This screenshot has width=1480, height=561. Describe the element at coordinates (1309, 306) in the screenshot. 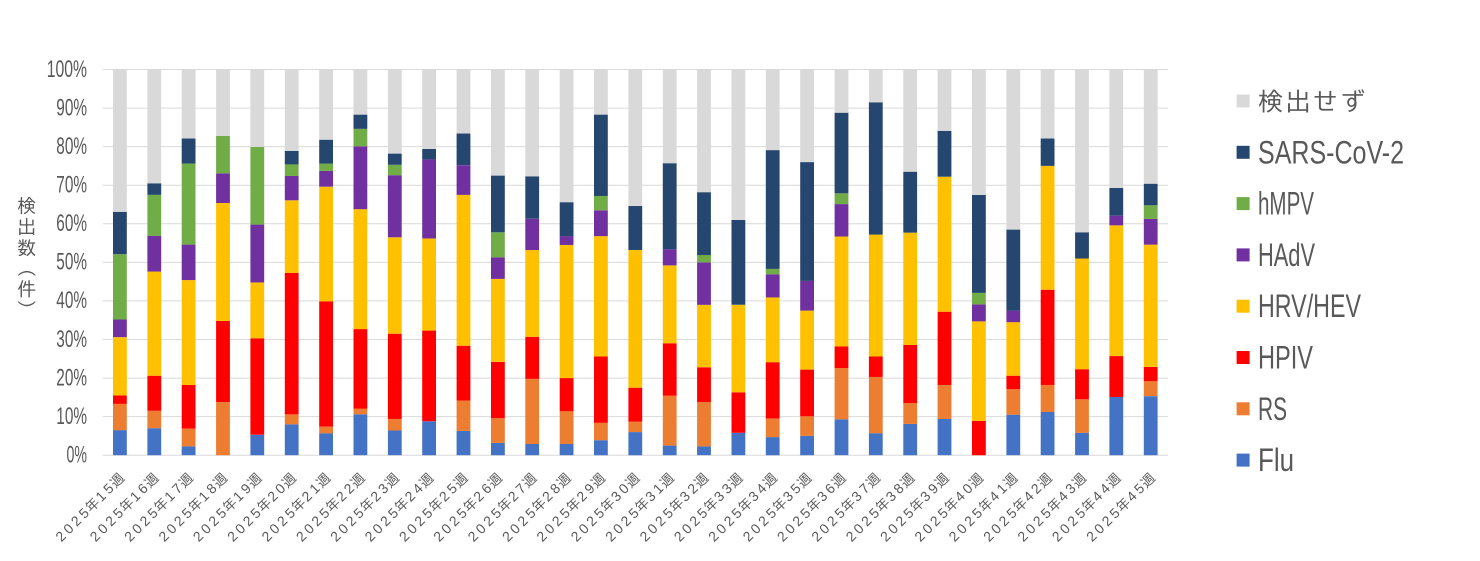

I see `svg-text: HRV/HEV` at that location.